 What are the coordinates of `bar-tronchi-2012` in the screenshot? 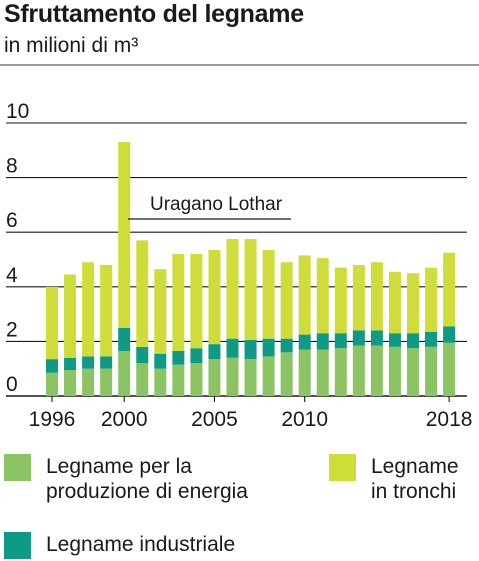 It's located at (340, 300).